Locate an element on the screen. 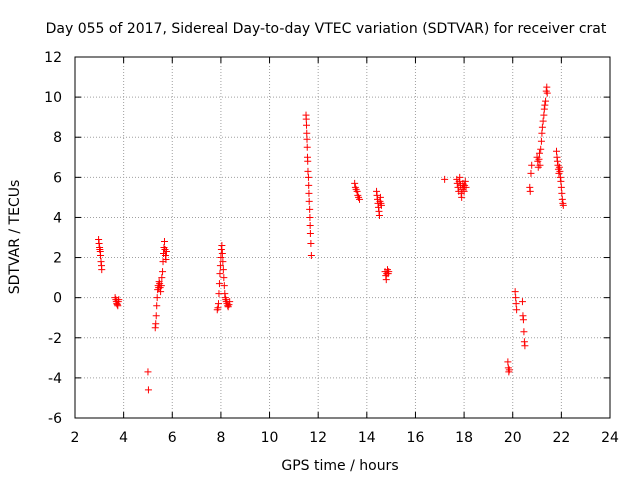 The width and height of the screenshot is (640, 480). y-tick-label: 12 is located at coordinates (53, 58).